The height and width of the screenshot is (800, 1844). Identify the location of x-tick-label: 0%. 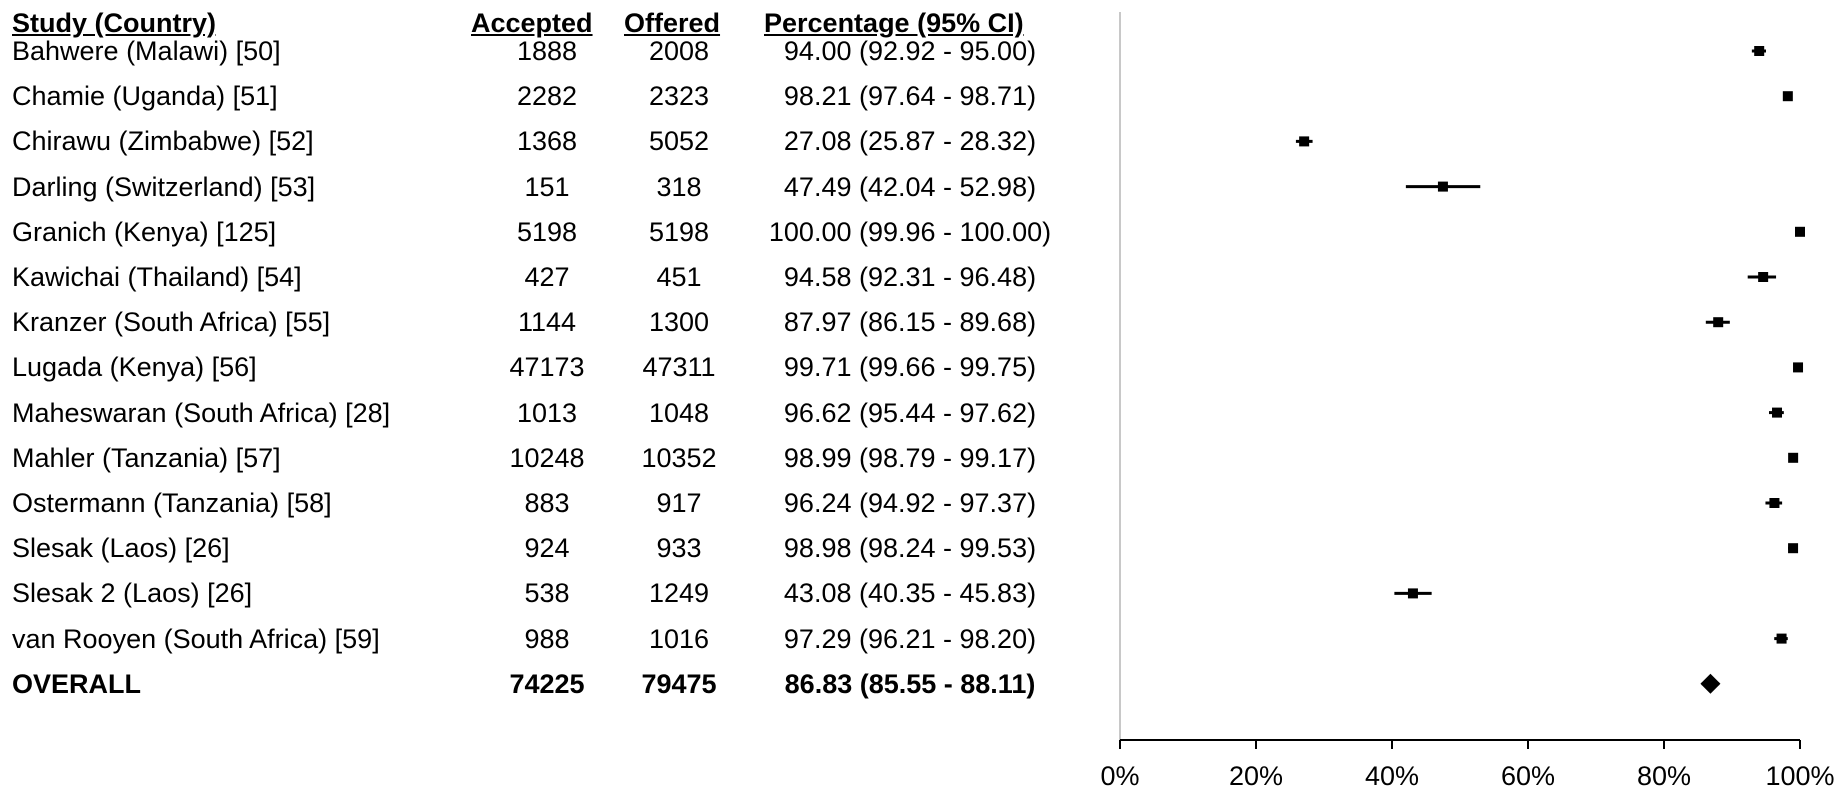
(1119, 776).